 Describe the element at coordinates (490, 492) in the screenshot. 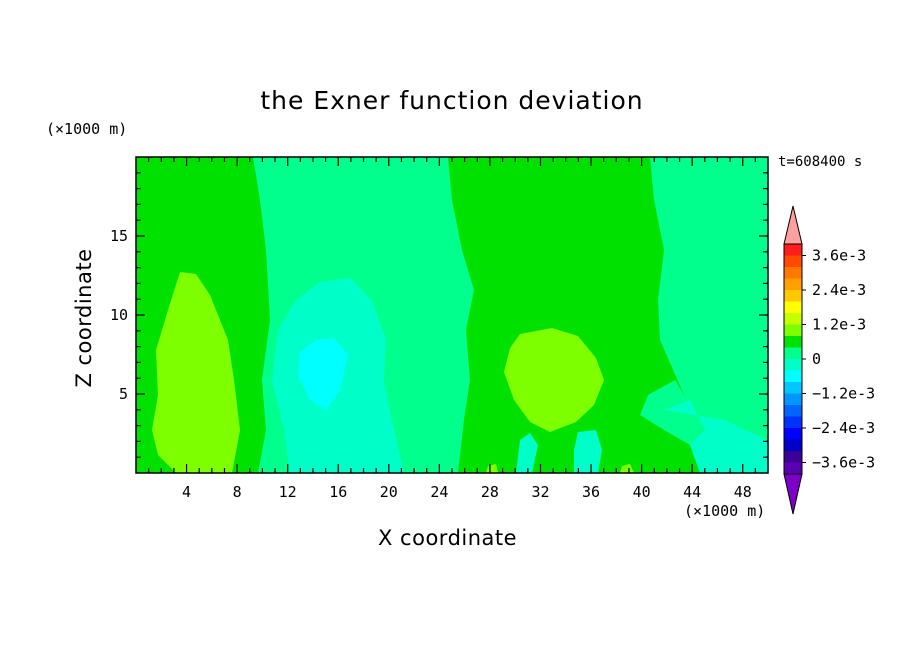

I see `x-tick-label: 28` at that location.